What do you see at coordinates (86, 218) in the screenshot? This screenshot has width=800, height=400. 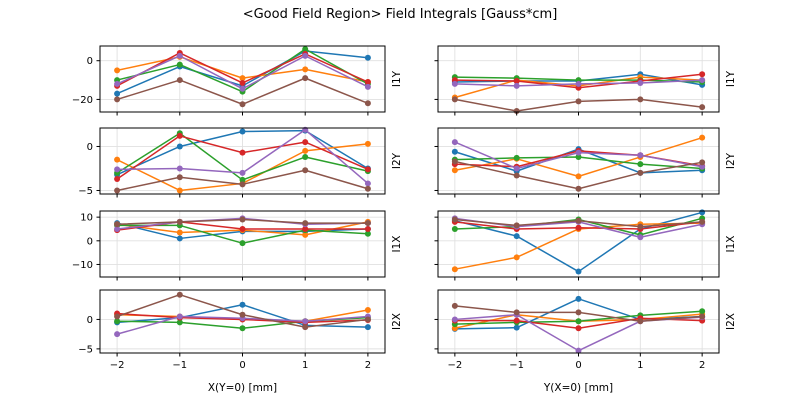 I see `y-tick-label: 10` at bounding box center [86, 218].